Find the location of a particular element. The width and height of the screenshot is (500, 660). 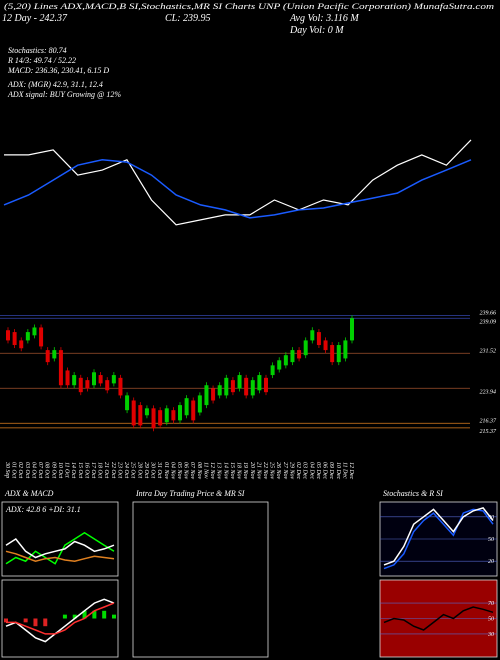

x-tick-label: 02 Oct is located at coordinates (20, 470).